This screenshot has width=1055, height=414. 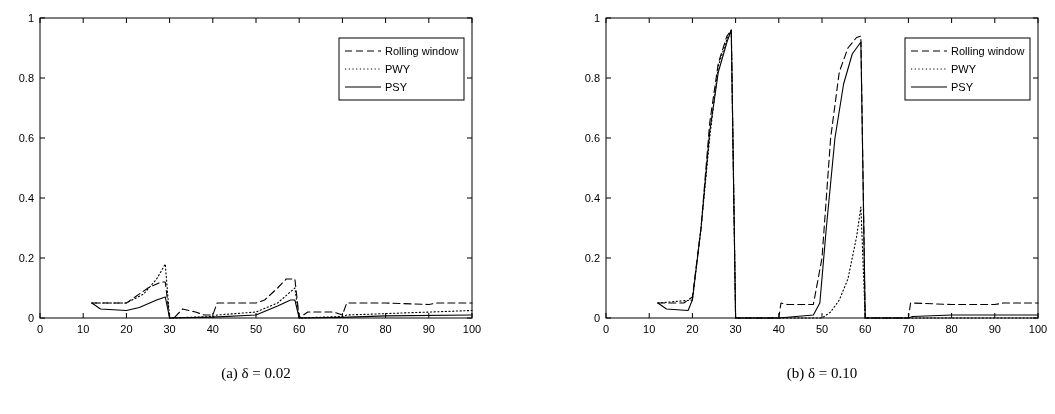 I want to click on text: (b) δ = 0.10, so click(x=822, y=373).